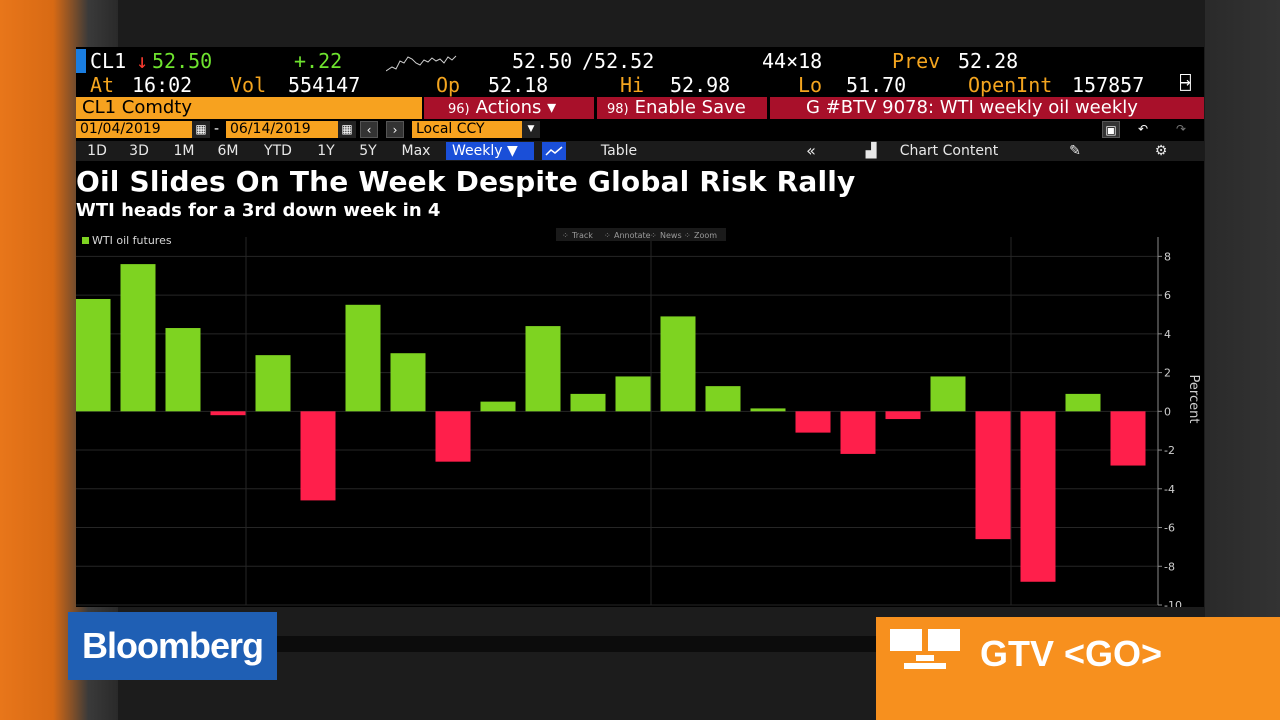 The image size is (1280, 720). Describe the element at coordinates (632, 235) in the screenshot. I see `annotate-tool: Annotate` at that location.